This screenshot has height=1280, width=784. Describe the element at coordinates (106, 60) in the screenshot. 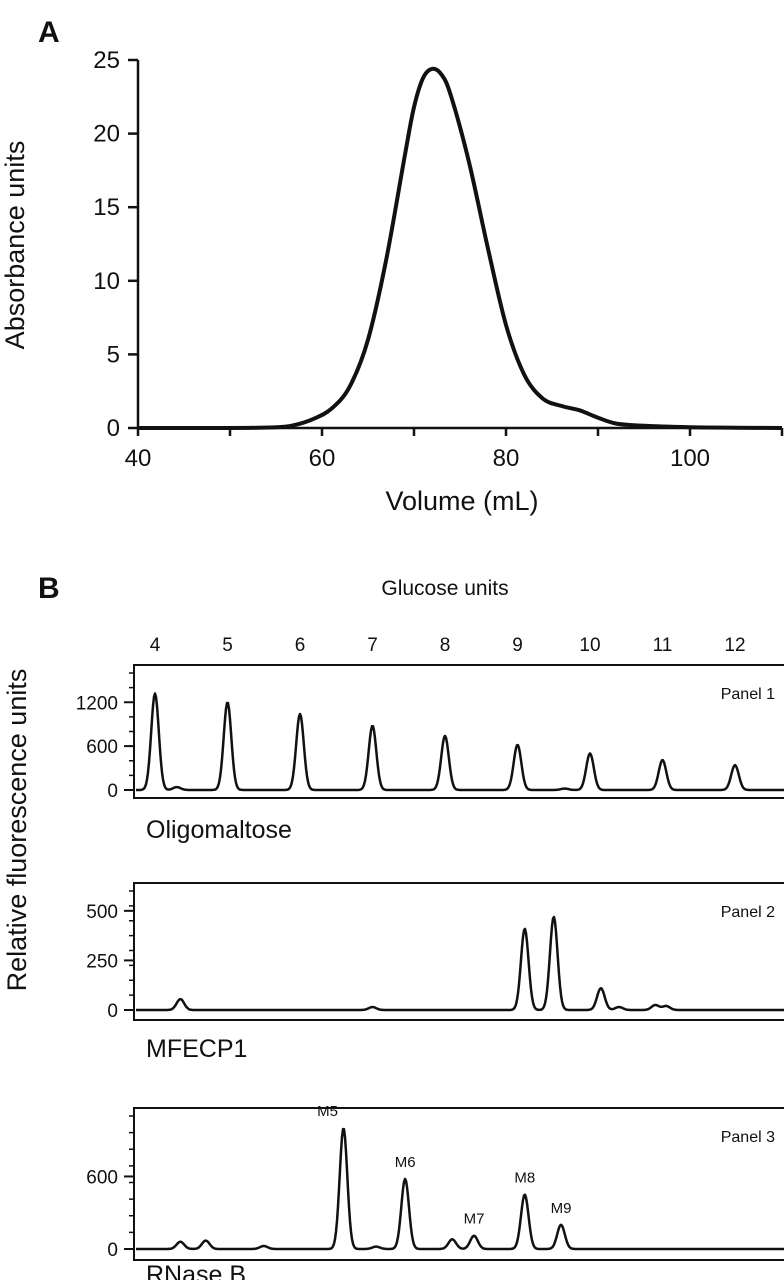

I see `panel-a-y-tick-label: 25` at that location.